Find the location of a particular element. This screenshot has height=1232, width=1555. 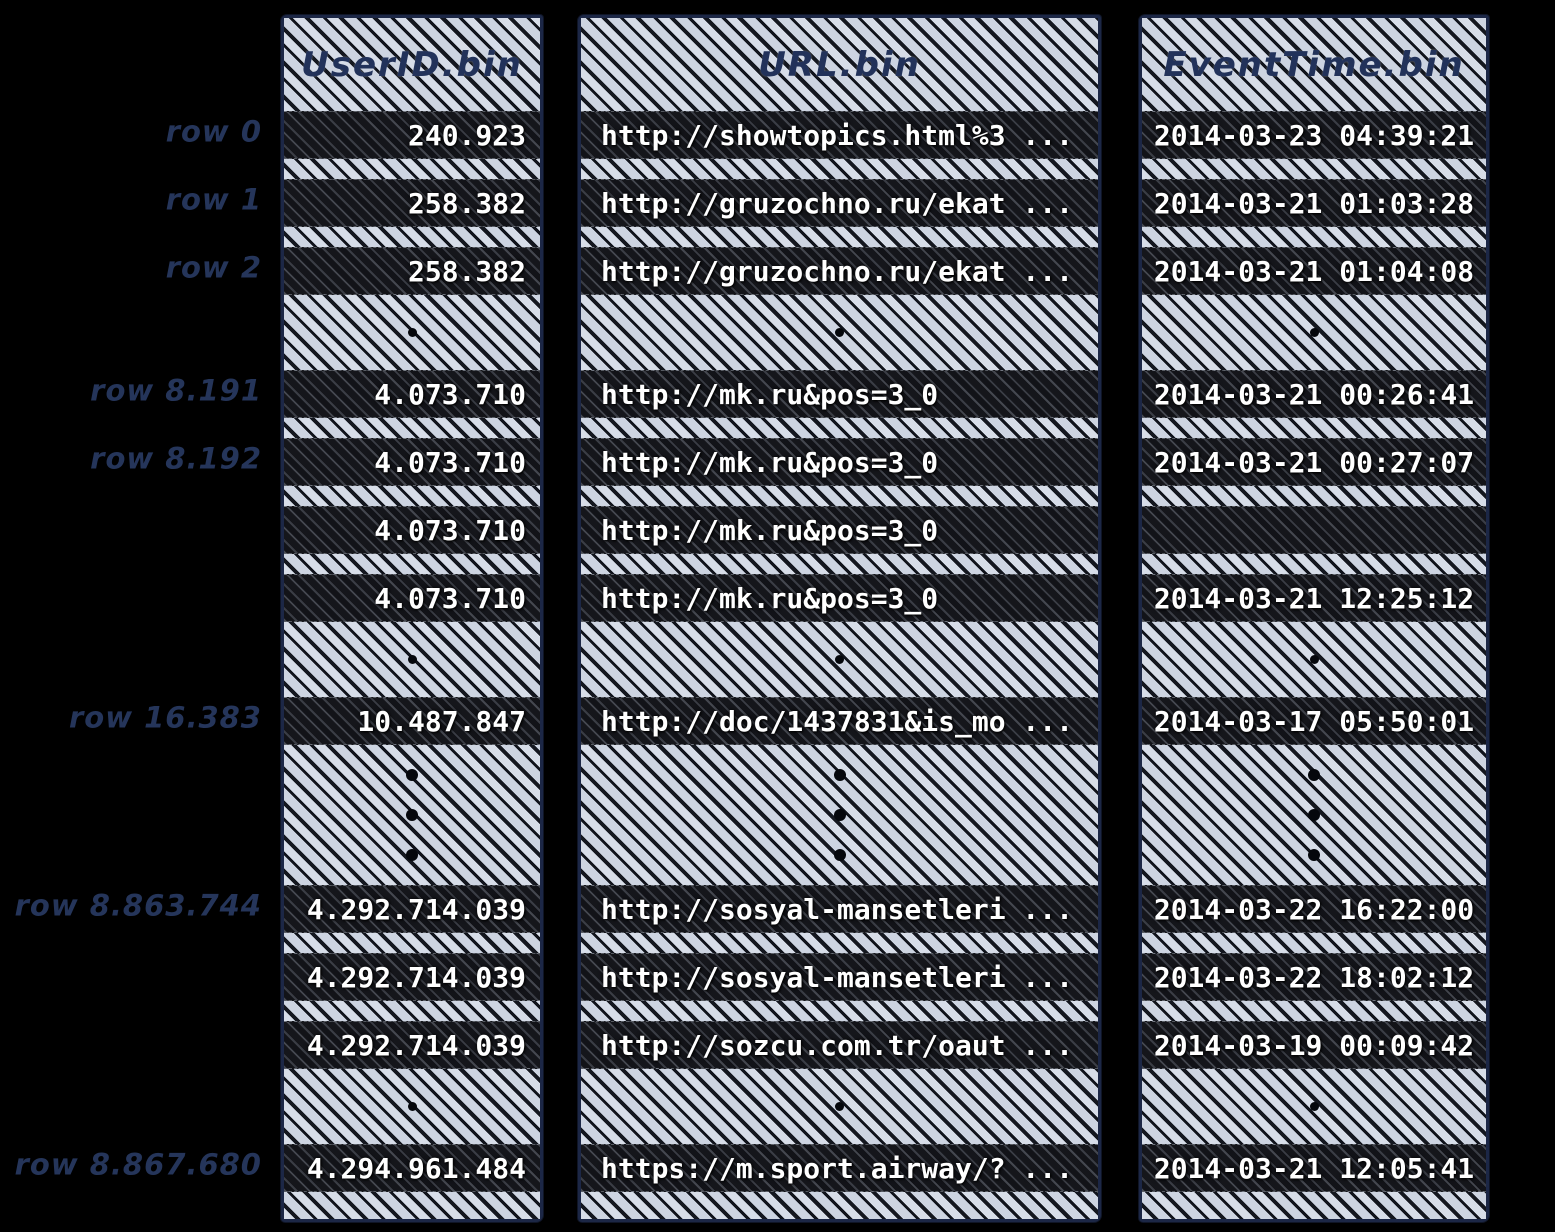

cell-value: 10.487.847 is located at coordinates (441, 721).